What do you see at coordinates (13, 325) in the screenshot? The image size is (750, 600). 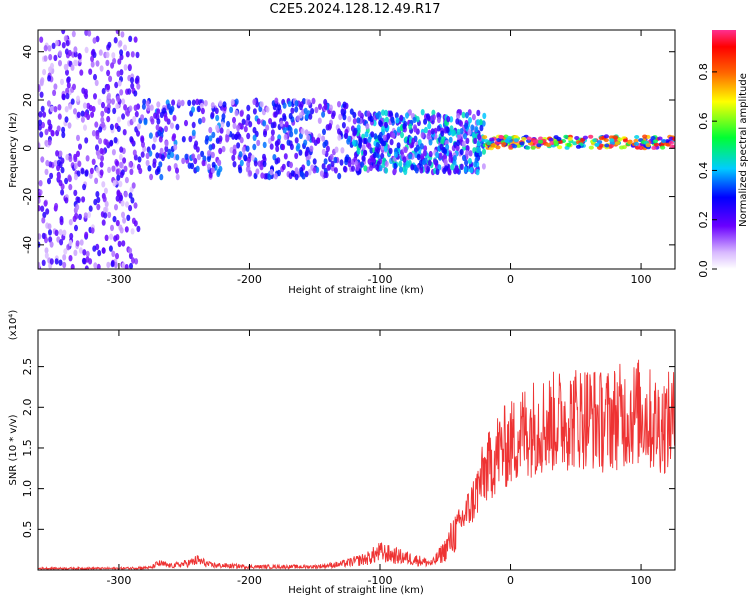 I see `snr-multiplier: (x10⁴)` at bounding box center [13, 325].